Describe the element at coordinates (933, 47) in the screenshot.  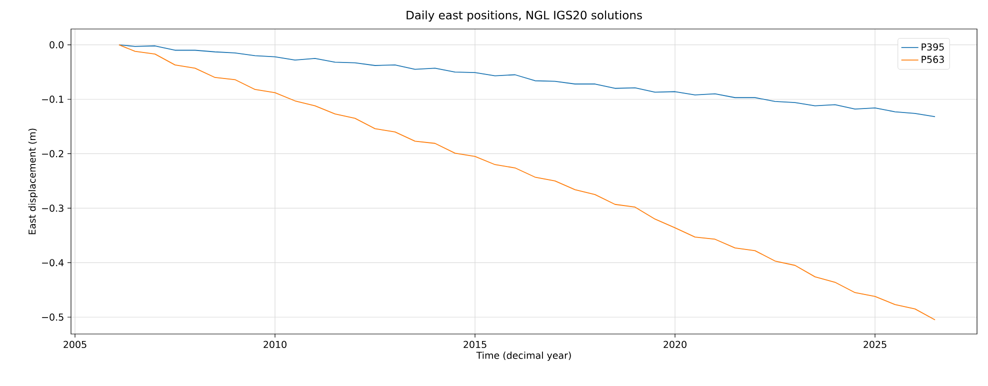
I see `legend-label: P395` at that location.